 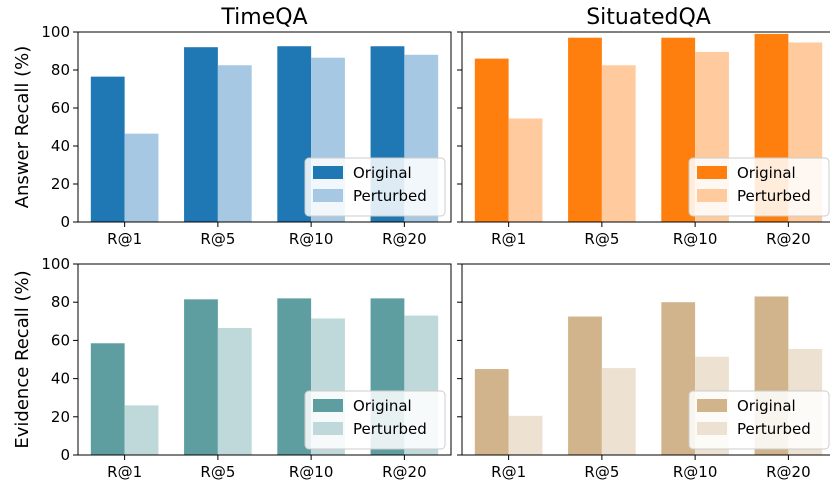 What do you see at coordinates (22, 127) in the screenshot?
I see `y-axis-label: Answer Recall (%)` at bounding box center [22, 127].